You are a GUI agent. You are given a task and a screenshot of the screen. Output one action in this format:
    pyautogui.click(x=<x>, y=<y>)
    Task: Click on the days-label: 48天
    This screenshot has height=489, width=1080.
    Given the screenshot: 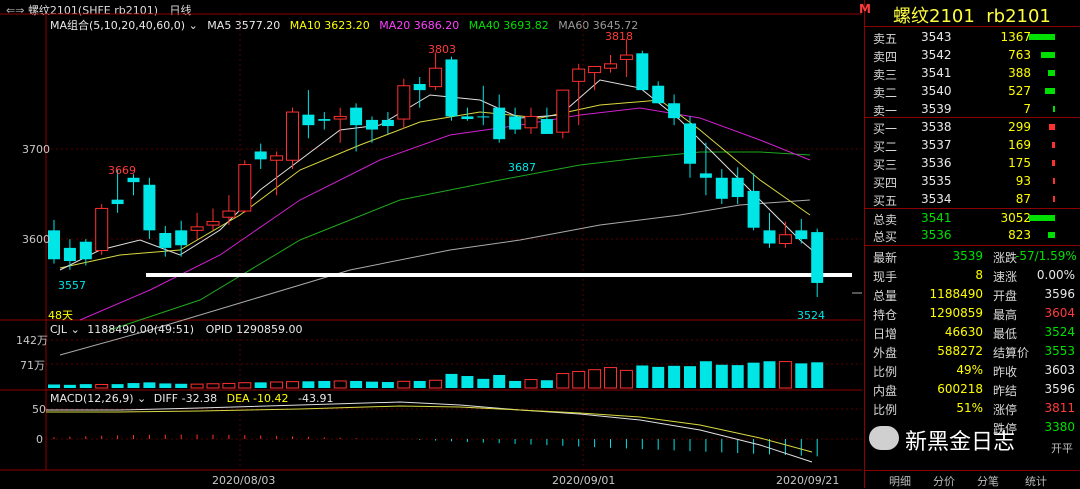 What is the action you would take?
    pyautogui.click(x=60, y=315)
    